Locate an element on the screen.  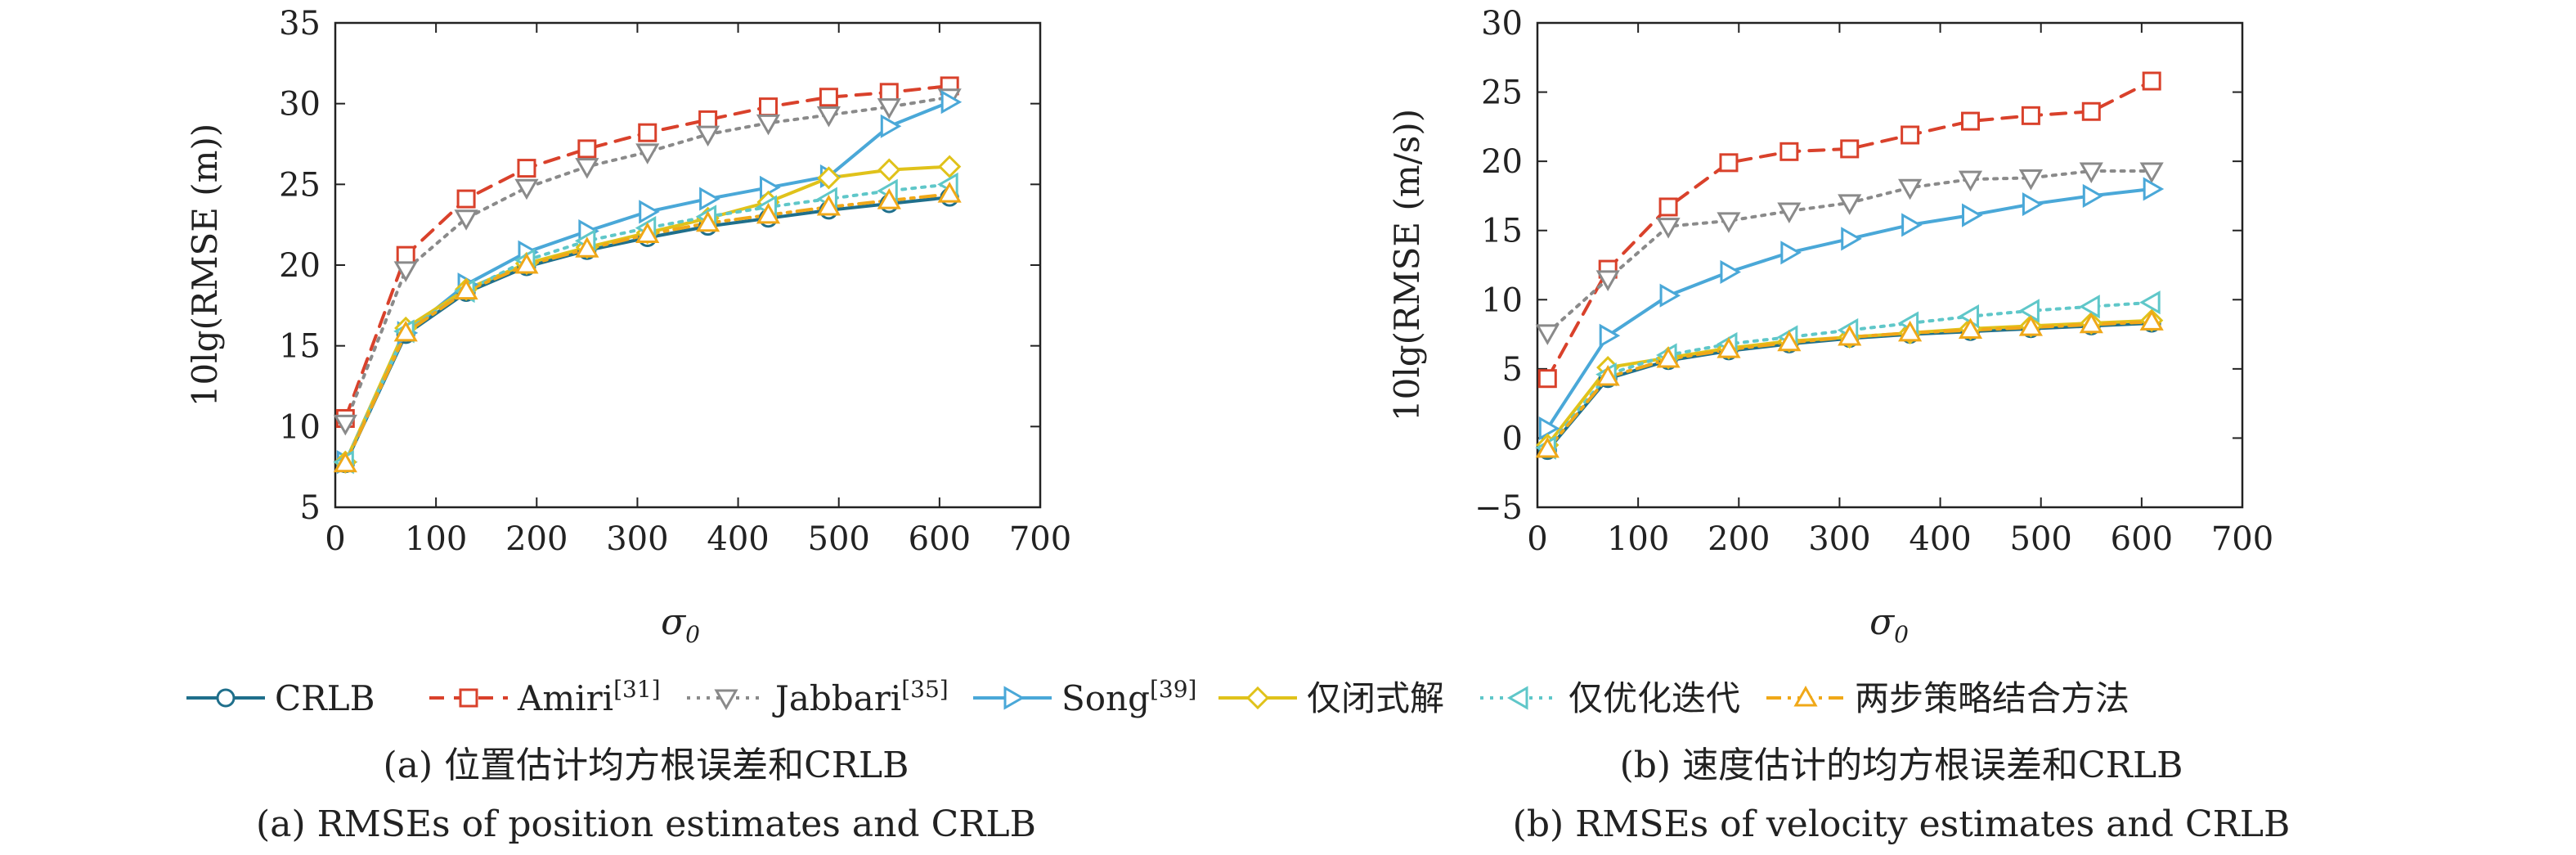
legend-item-closed: 仅闭式解 is located at coordinates (1331, 698).